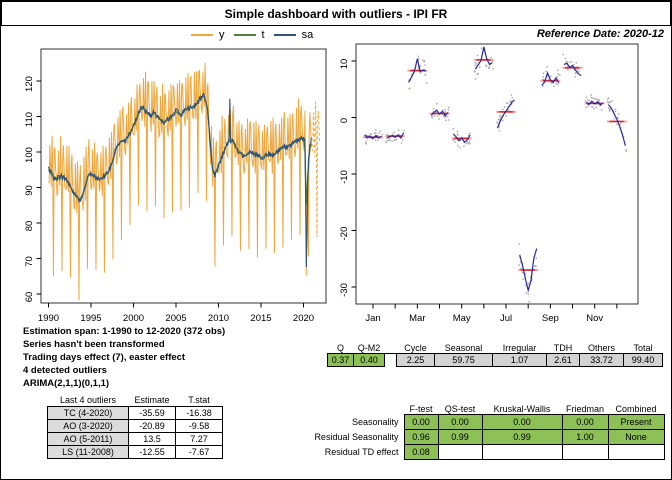 This screenshot has height=480, width=672. What do you see at coordinates (218, 318) in the screenshot?
I see `svg-text: 2010` at bounding box center [218, 318].